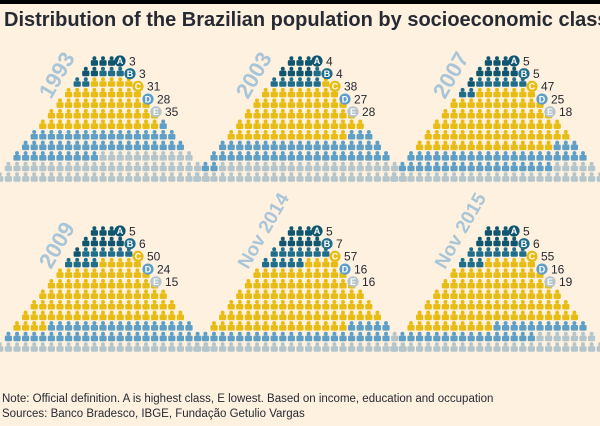 This screenshot has width=600, height=426. I want to click on class-c-badge, so click(138, 86).